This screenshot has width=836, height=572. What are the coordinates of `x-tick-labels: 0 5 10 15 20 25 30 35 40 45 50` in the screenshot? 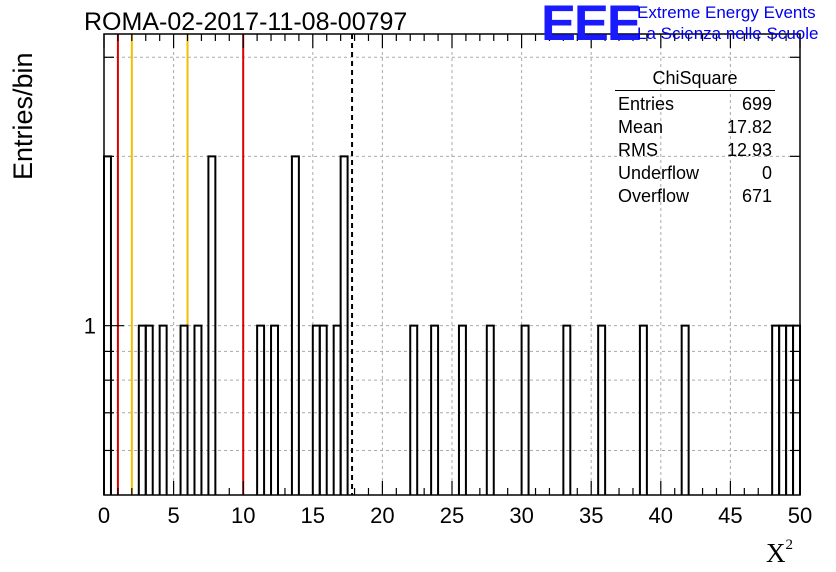 It's located at (455, 515).